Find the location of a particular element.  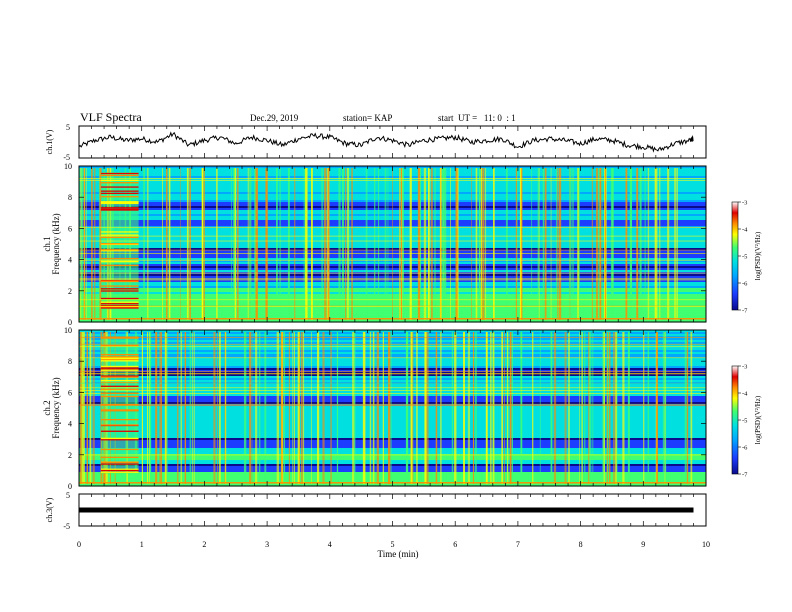

time-axis-ticklabel: 7 is located at coordinates (518, 544).